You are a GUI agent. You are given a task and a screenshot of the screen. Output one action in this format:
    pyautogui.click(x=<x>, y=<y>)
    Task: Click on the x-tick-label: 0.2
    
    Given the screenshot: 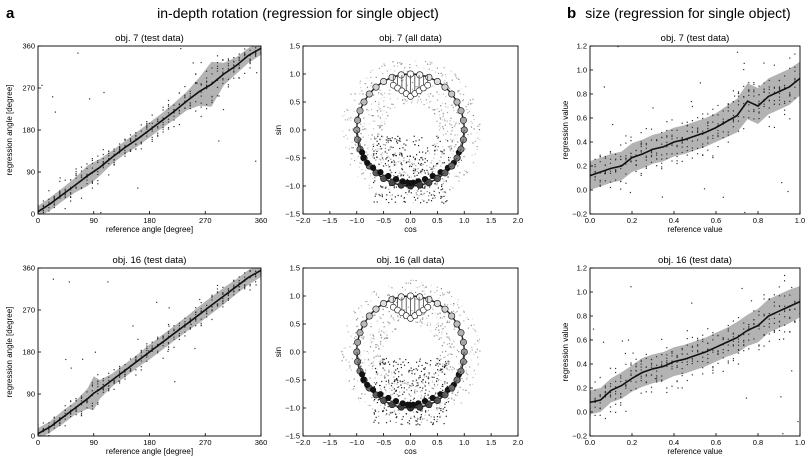 What is the action you would take?
    pyautogui.click(x=632, y=220)
    